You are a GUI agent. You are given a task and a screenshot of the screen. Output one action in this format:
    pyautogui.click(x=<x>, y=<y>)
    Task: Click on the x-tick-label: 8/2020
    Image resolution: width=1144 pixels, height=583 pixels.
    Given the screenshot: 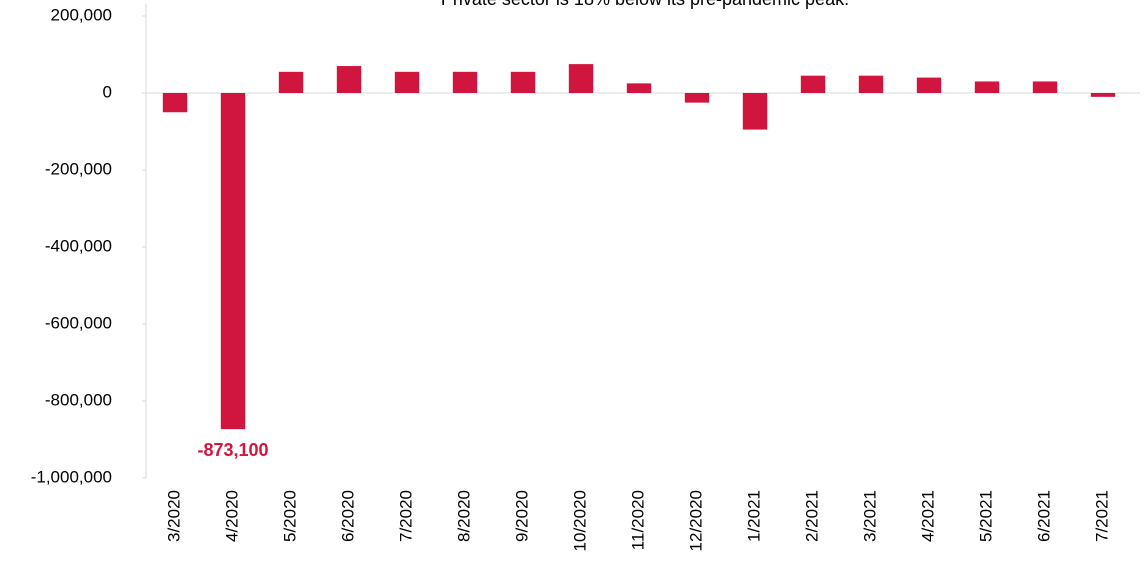 What is the action you would take?
    pyautogui.click(x=463, y=516)
    